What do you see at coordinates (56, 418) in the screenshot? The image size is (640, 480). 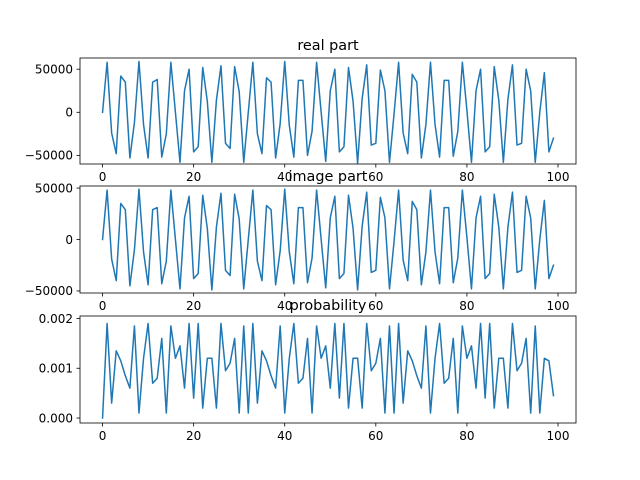 I see `y-tick-label: 0.000` at bounding box center [56, 418].